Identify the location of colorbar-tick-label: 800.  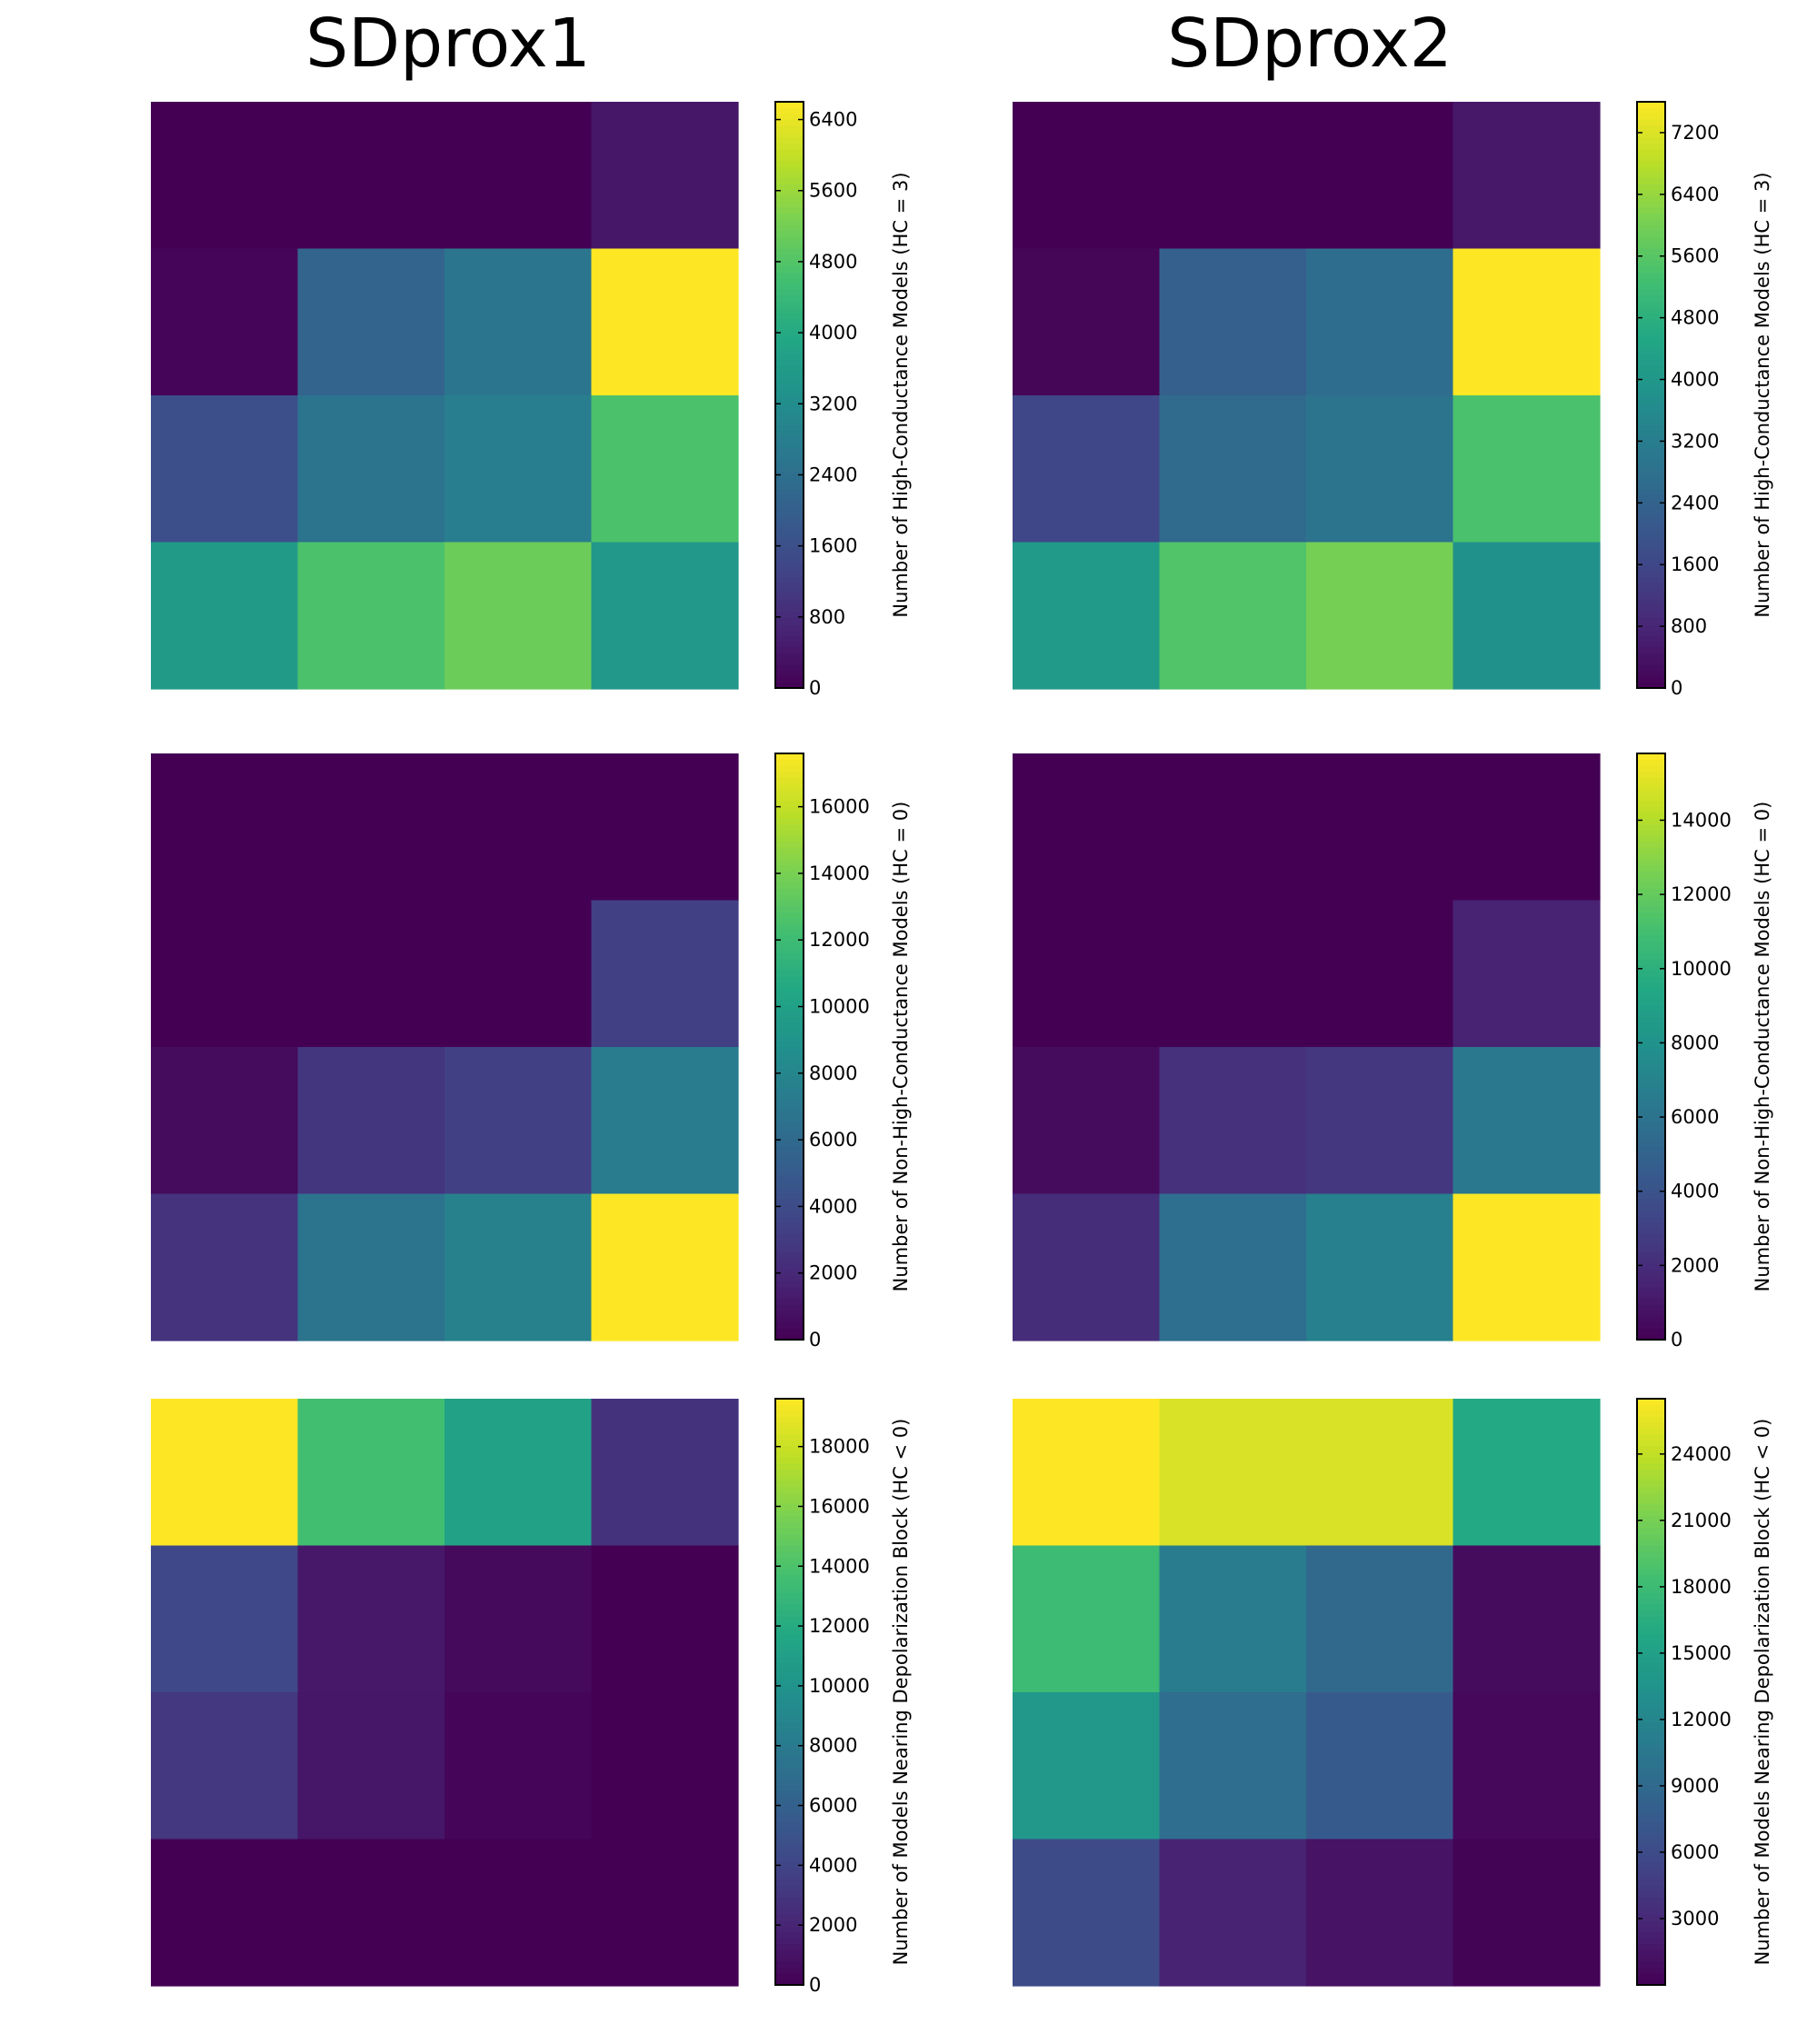
(1689, 626).